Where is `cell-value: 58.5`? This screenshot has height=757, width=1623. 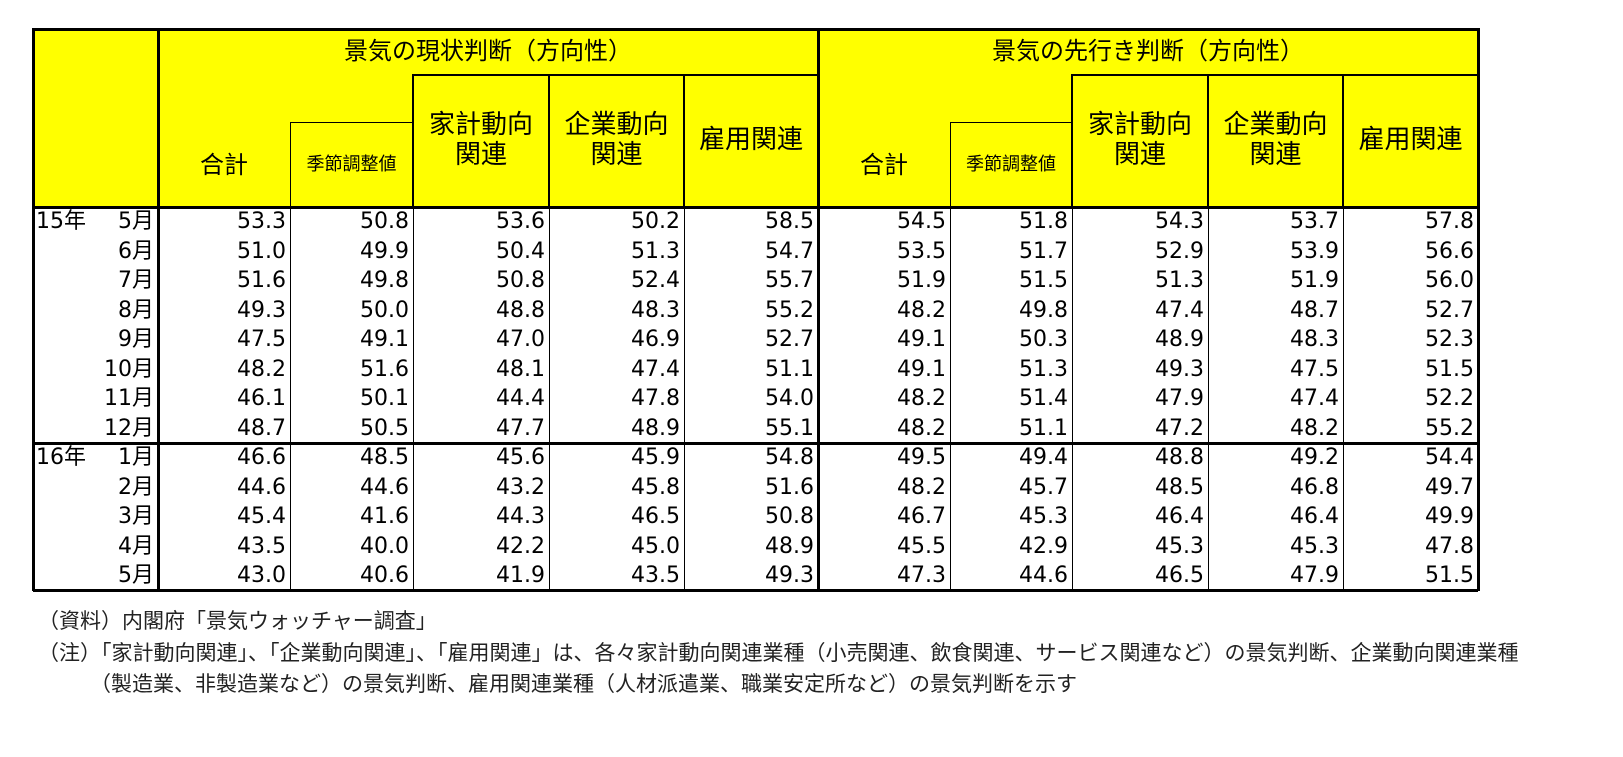 cell-value: 58.5 is located at coordinates (789, 221).